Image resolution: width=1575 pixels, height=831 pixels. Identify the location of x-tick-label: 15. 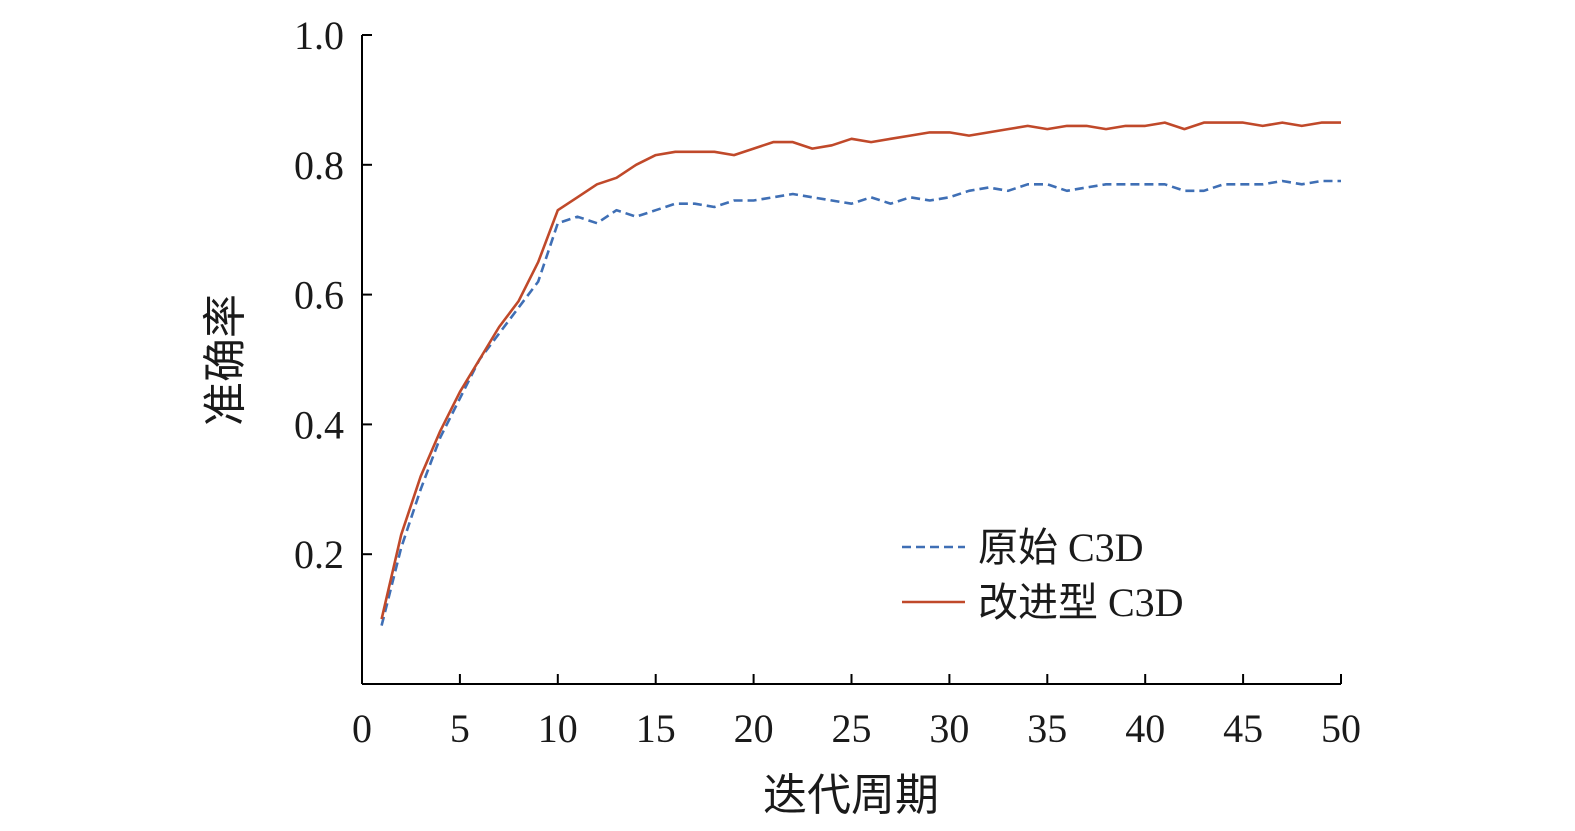
(656, 728).